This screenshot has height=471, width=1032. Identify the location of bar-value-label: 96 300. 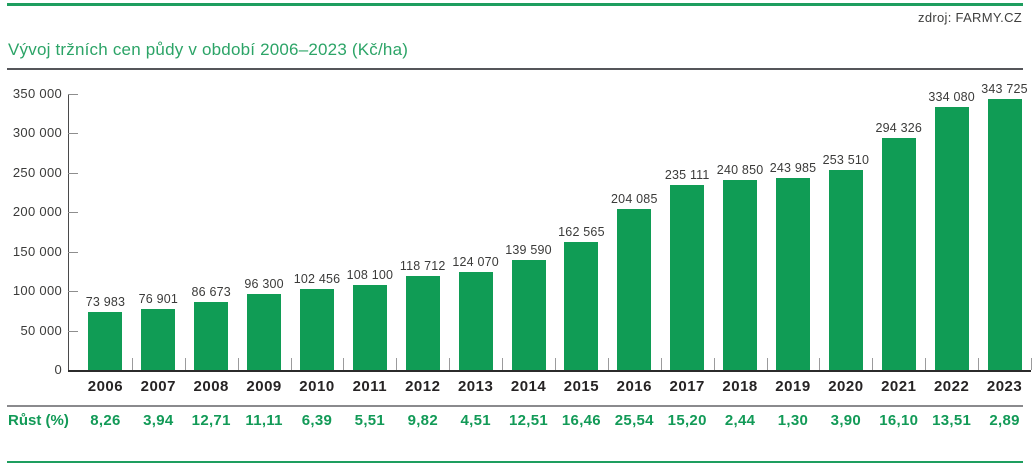
(264, 284).